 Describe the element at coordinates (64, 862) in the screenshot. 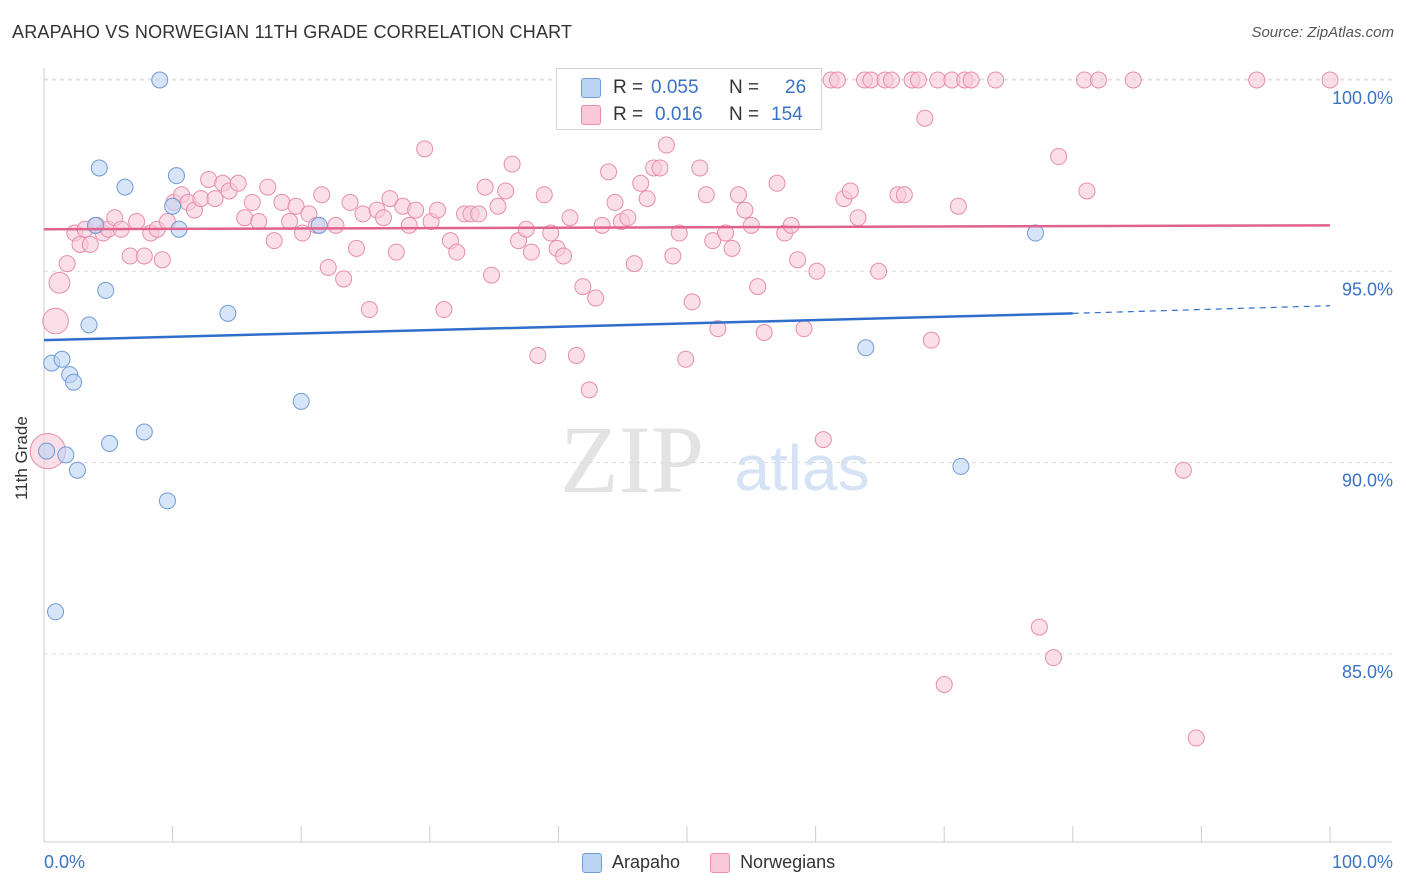

I see `x-tick-label: 0.0%` at that location.